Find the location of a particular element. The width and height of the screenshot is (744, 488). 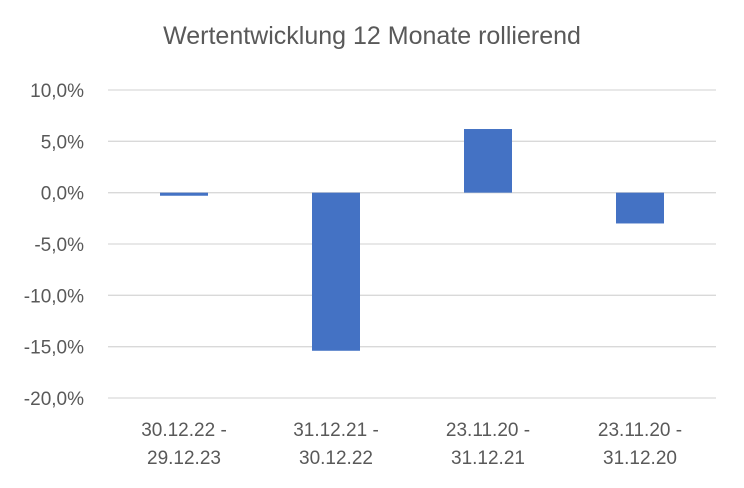

chart-title: Wertentwicklung 12 Monate rollierend is located at coordinates (372, 36).